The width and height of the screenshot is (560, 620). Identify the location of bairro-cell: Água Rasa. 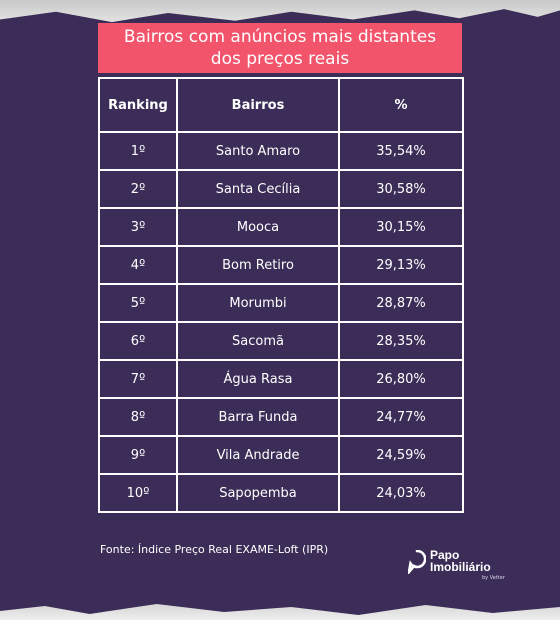
(258, 379).